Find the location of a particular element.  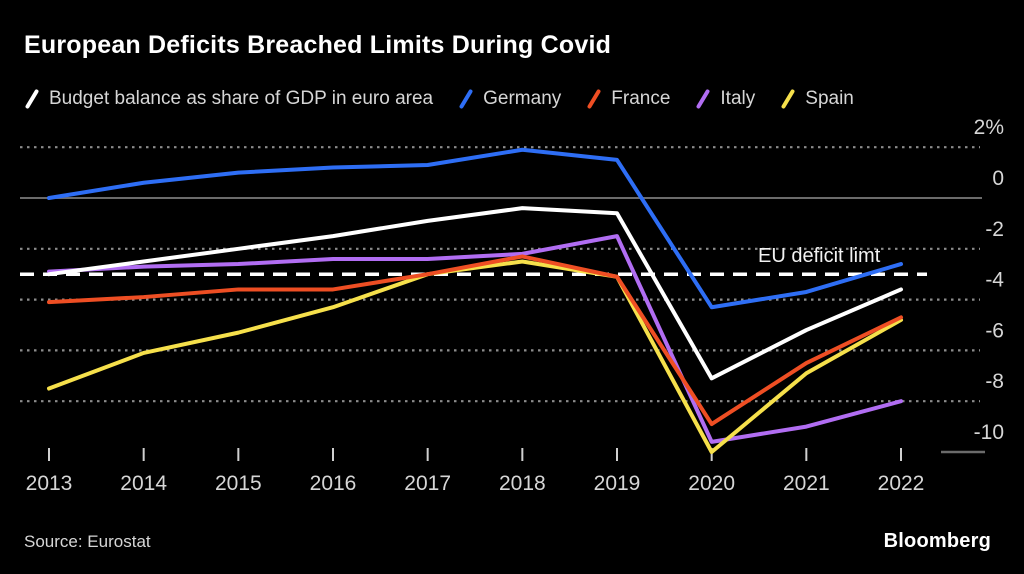

legend-item-germany: Germany is located at coordinates (509, 99).